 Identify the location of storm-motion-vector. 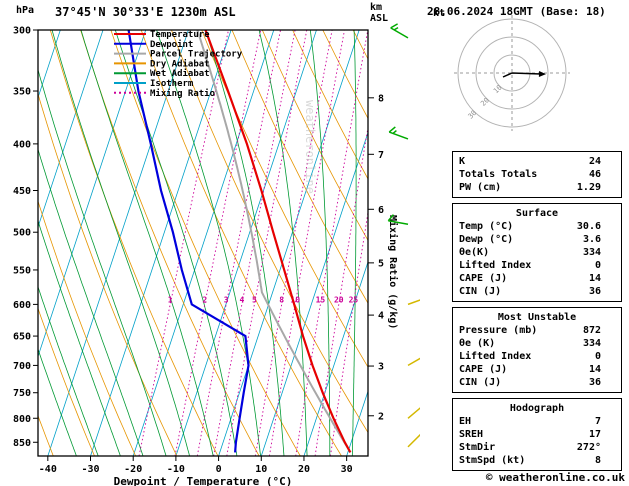
(522, 75).